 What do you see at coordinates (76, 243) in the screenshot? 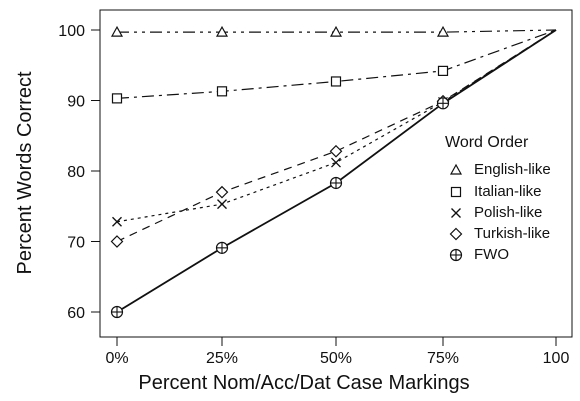
I see `y-tick-label: 70` at bounding box center [76, 243].